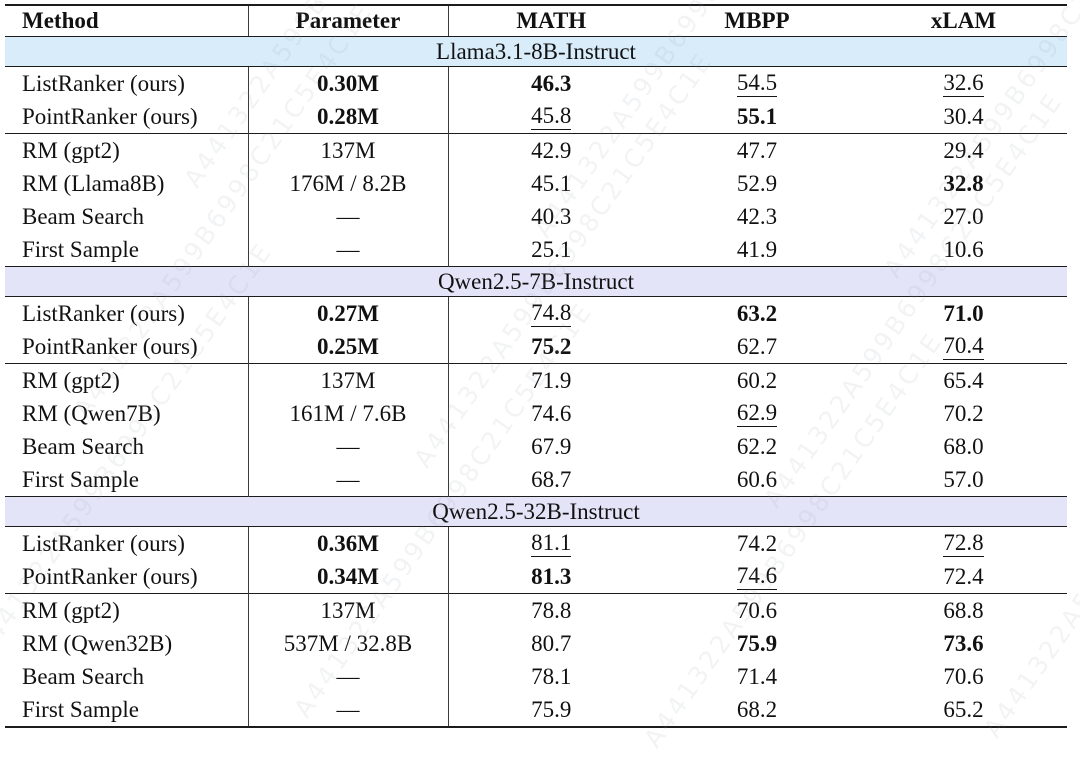  What do you see at coordinates (551, 117) in the screenshot?
I see `value-cell-math: 45.8` at bounding box center [551, 117].